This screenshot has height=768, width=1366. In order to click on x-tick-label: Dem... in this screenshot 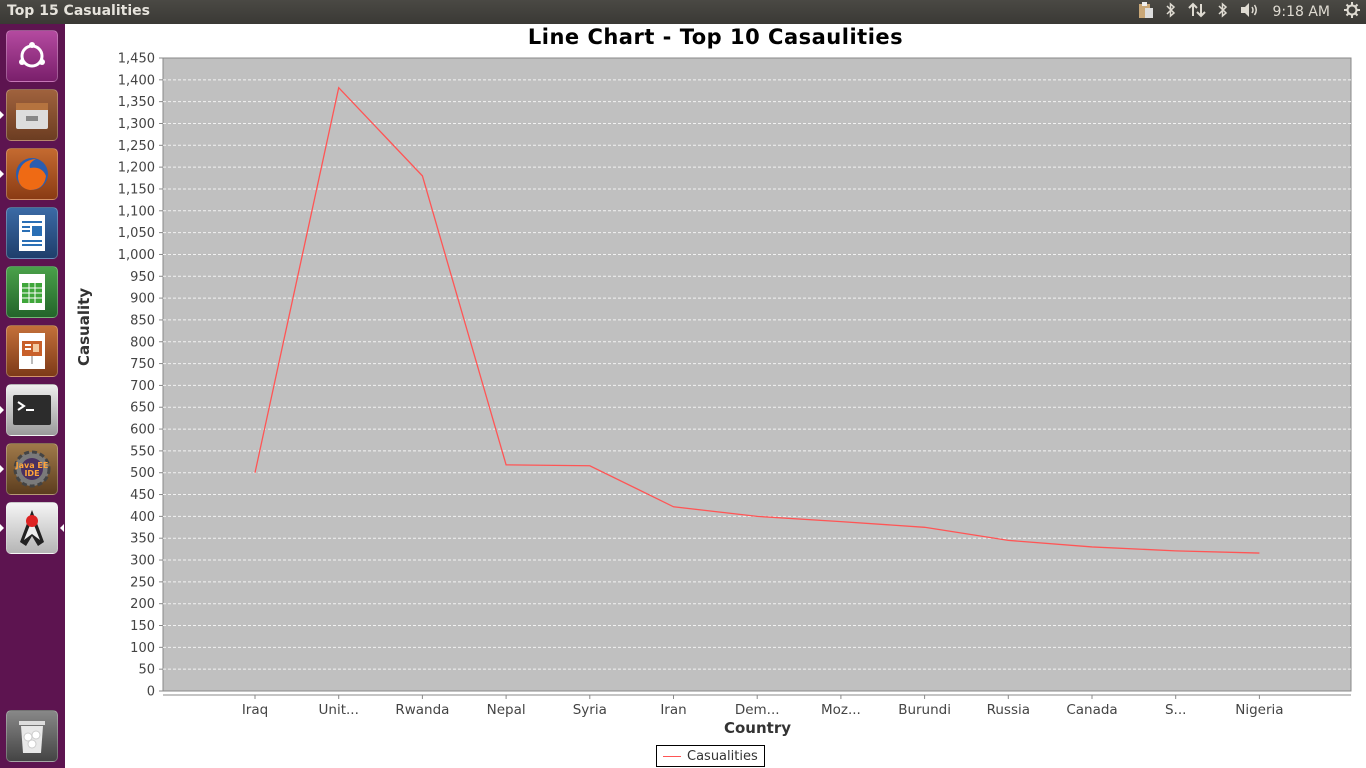, I will do `click(757, 710)`.